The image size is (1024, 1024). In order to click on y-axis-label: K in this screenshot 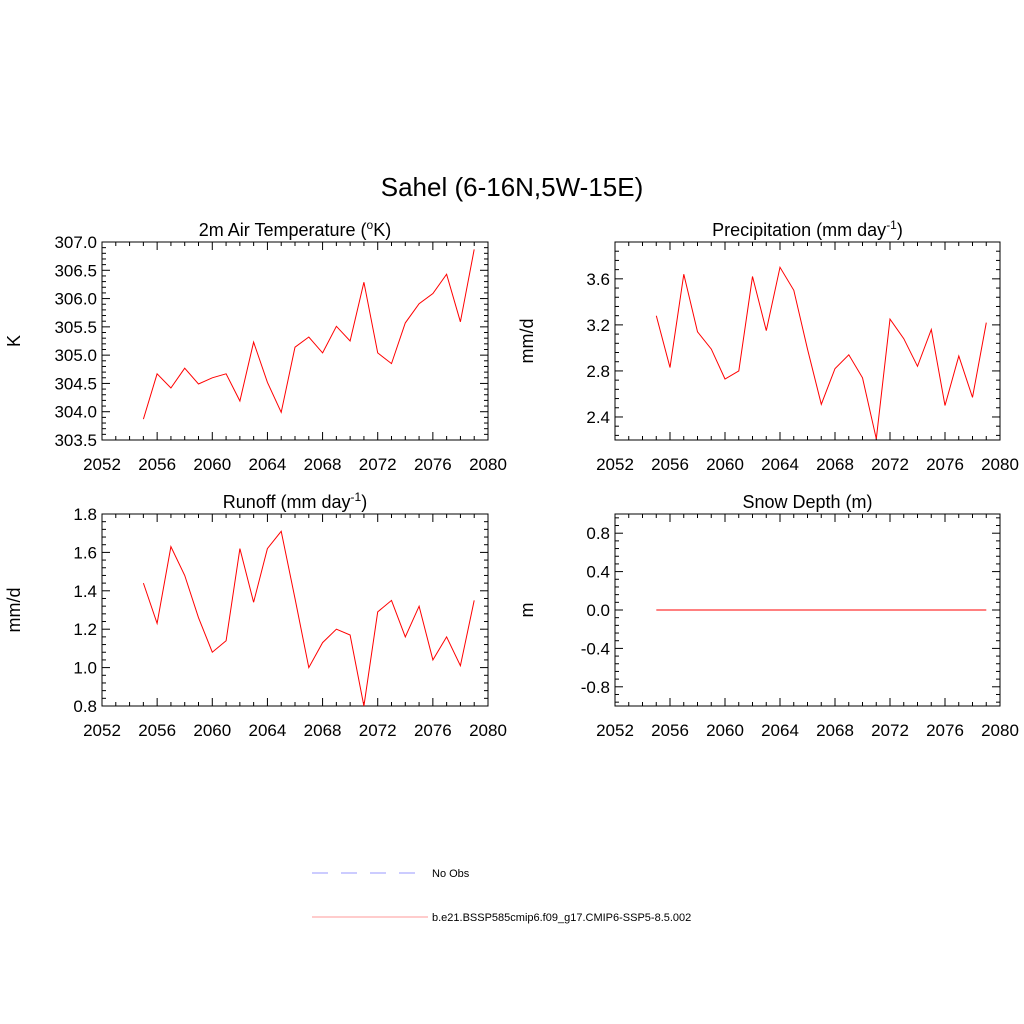, I will do `click(14, 341)`.